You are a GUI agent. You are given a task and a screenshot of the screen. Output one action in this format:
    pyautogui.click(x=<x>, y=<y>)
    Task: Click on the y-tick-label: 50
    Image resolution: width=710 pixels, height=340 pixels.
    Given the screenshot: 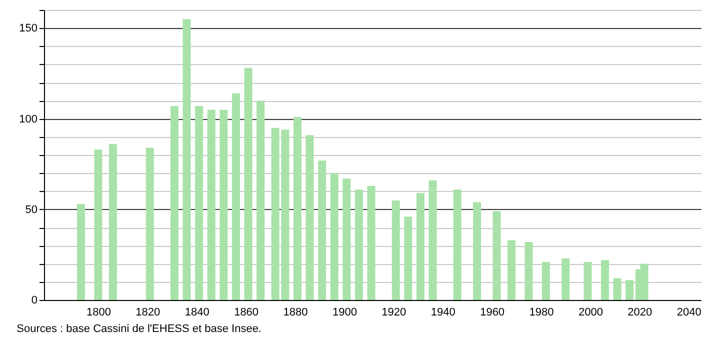 What is the action you would take?
    pyautogui.click(x=31, y=210)
    